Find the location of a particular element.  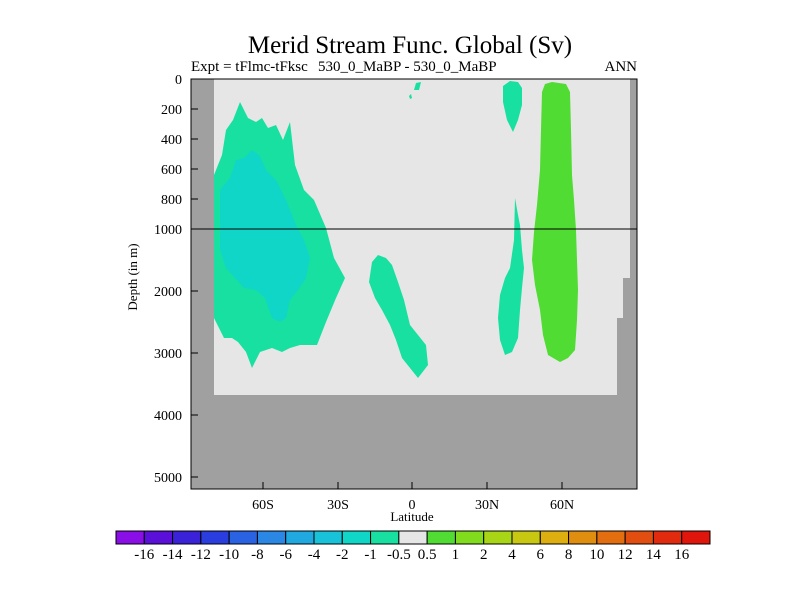

equator-surface-dot is located at coordinates (410, 96).